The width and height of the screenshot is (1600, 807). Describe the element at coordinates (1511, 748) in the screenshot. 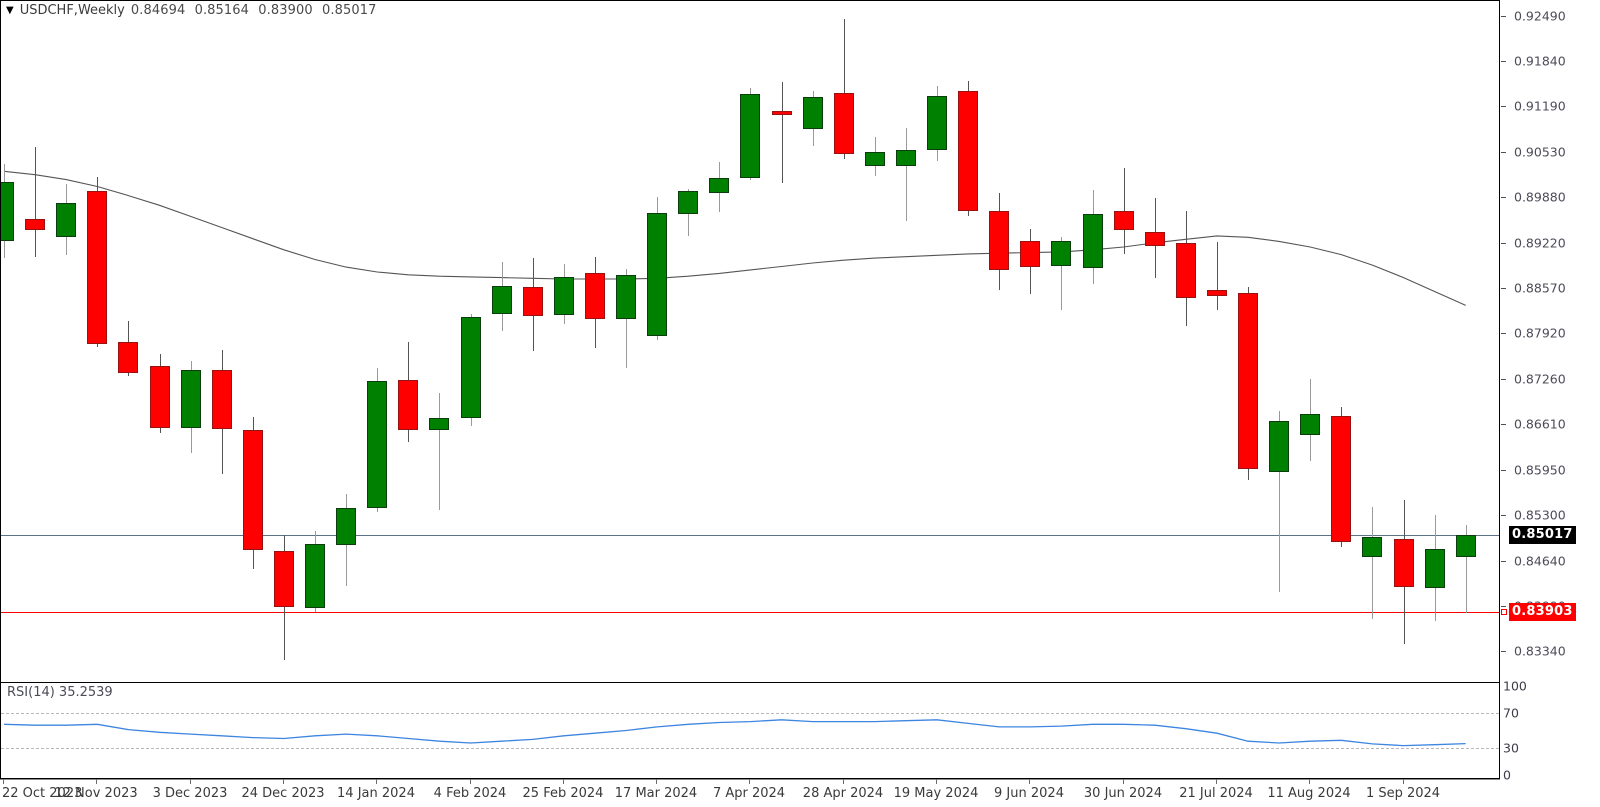

I see `rsi-tick-label: 30` at that location.